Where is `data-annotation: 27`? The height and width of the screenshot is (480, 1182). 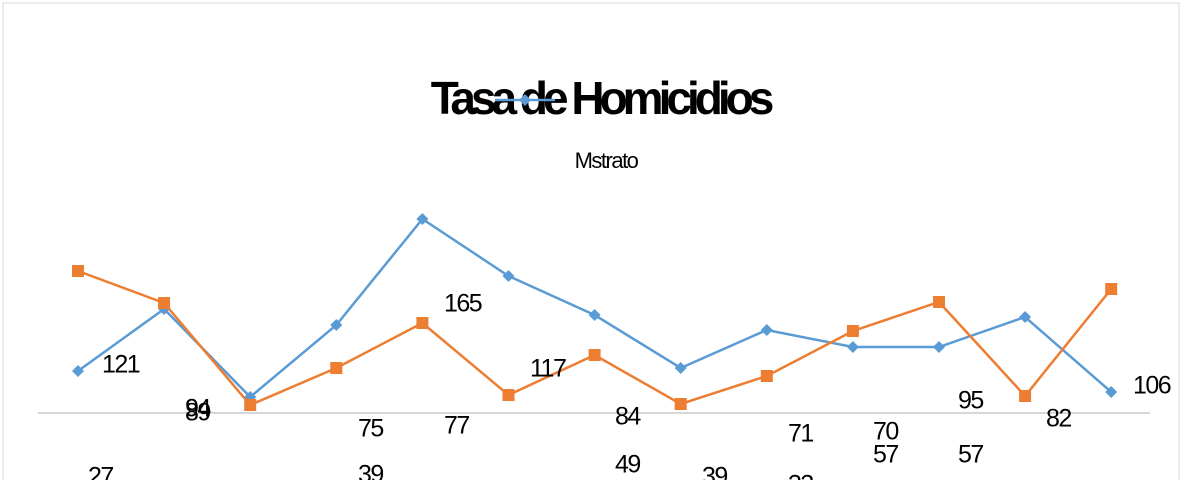
data-annotation: 27 is located at coordinates (100, 471).